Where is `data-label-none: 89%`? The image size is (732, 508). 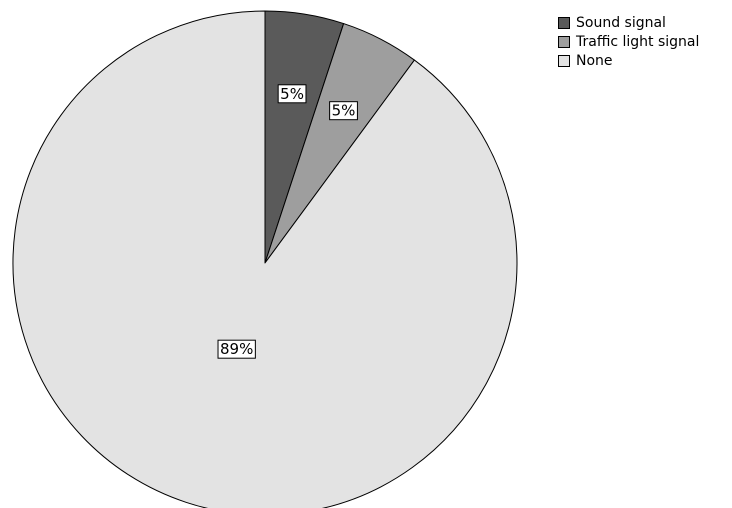 data-label-none: 89% is located at coordinates (236, 349).